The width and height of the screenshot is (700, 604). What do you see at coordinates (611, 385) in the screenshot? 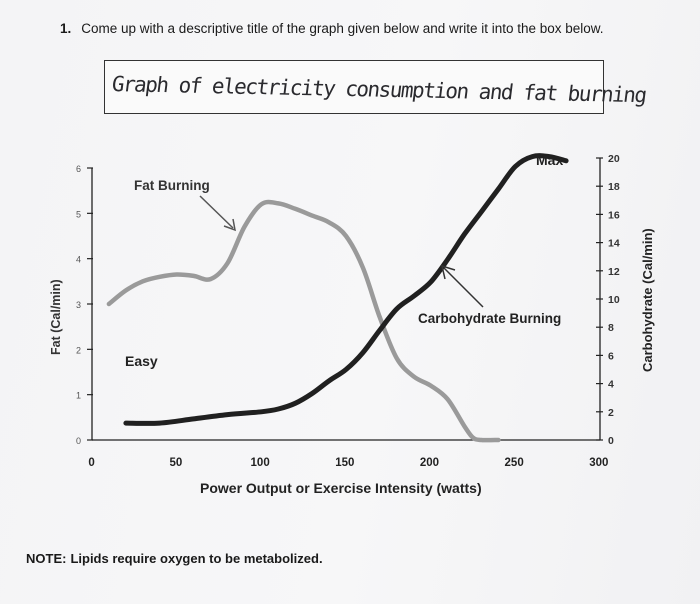
I see `right-tick-label: 4` at bounding box center [611, 385].